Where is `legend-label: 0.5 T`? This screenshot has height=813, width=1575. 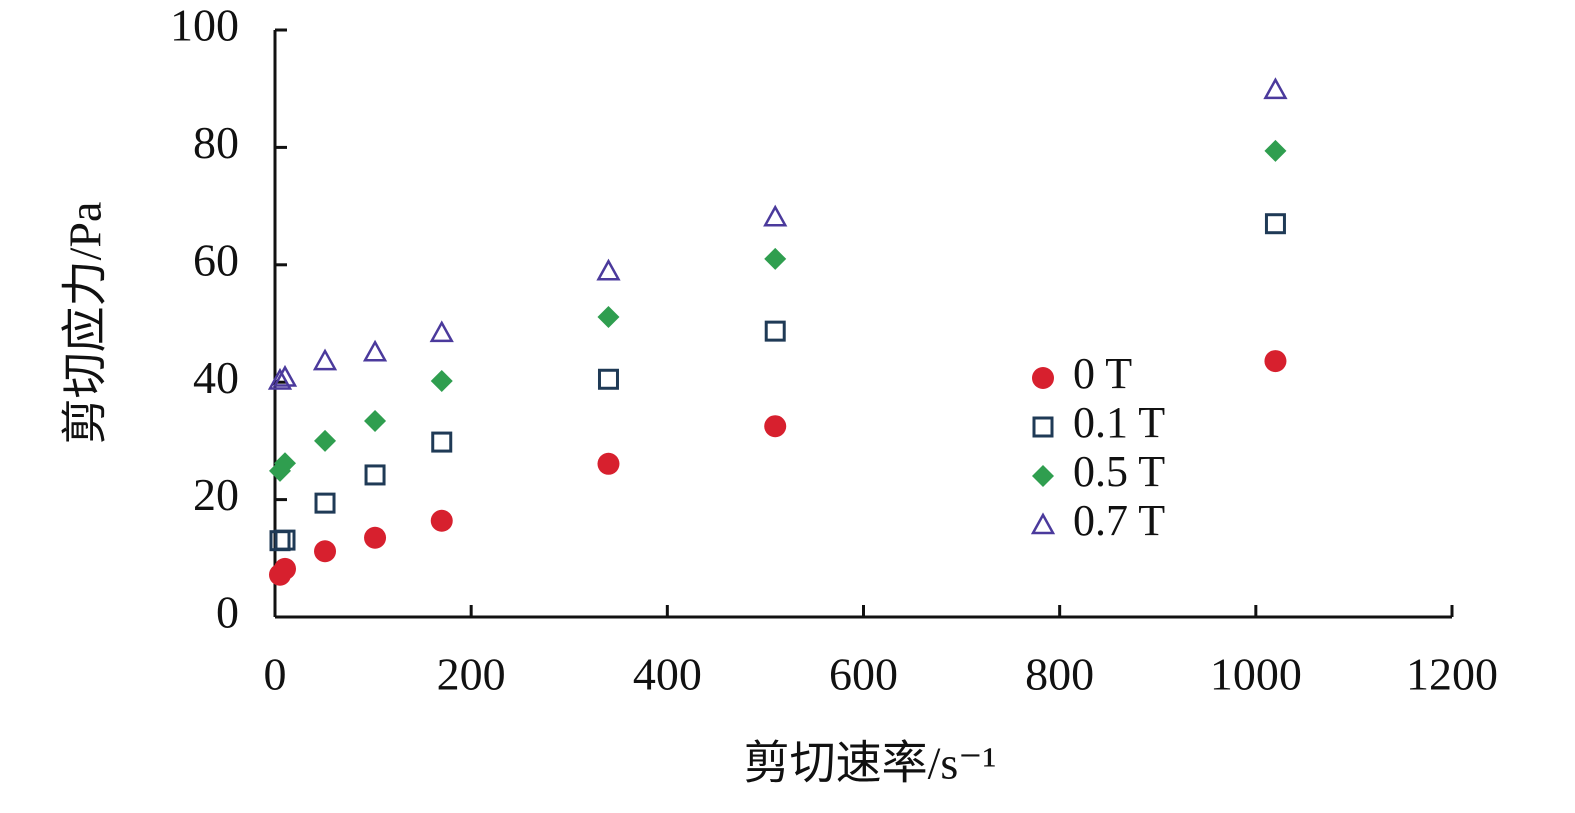 legend-label: 0.5 T is located at coordinates (1119, 471).